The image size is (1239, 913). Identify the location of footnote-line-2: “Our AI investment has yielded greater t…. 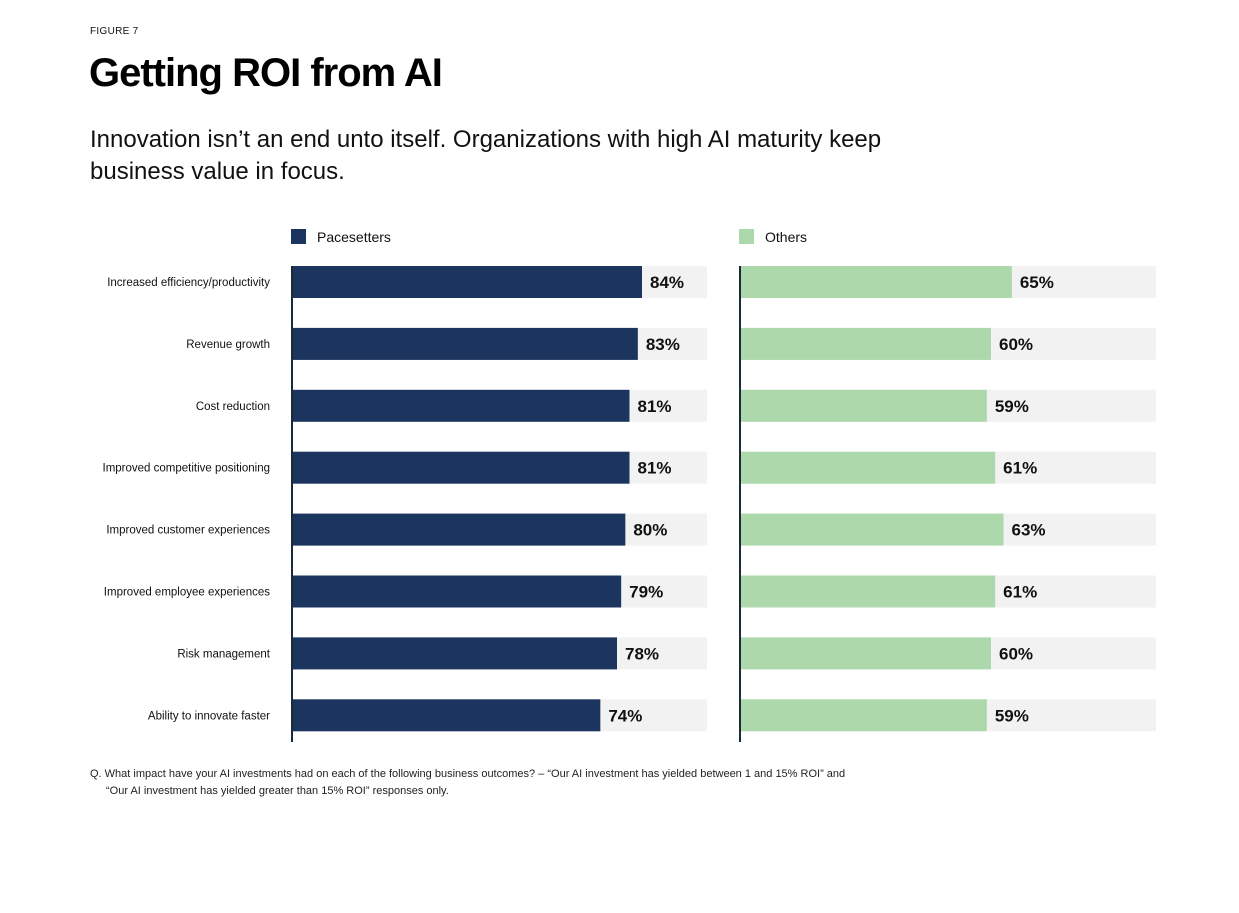
(277, 791).